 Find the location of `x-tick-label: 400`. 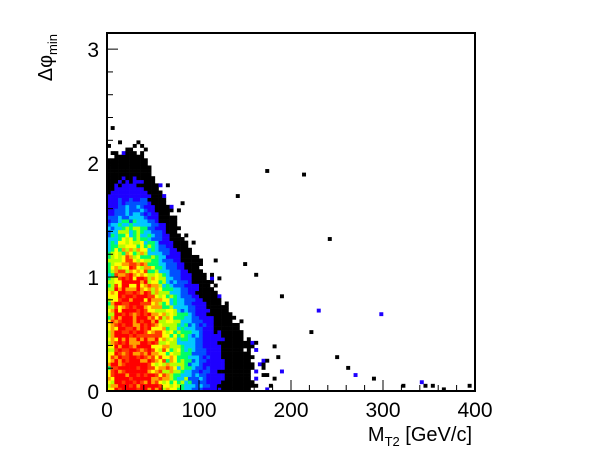

x-tick-label: 400 is located at coordinates (474, 410).